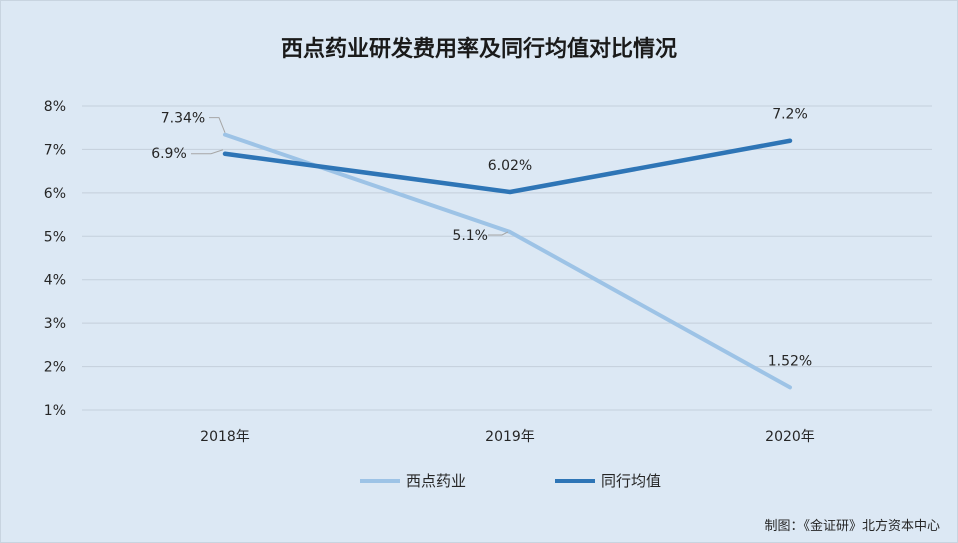 This screenshot has width=958, height=543. Describe the element at coordinates (55, 411) in the screenshot. I see `y-tick-label: 1%` at that location.